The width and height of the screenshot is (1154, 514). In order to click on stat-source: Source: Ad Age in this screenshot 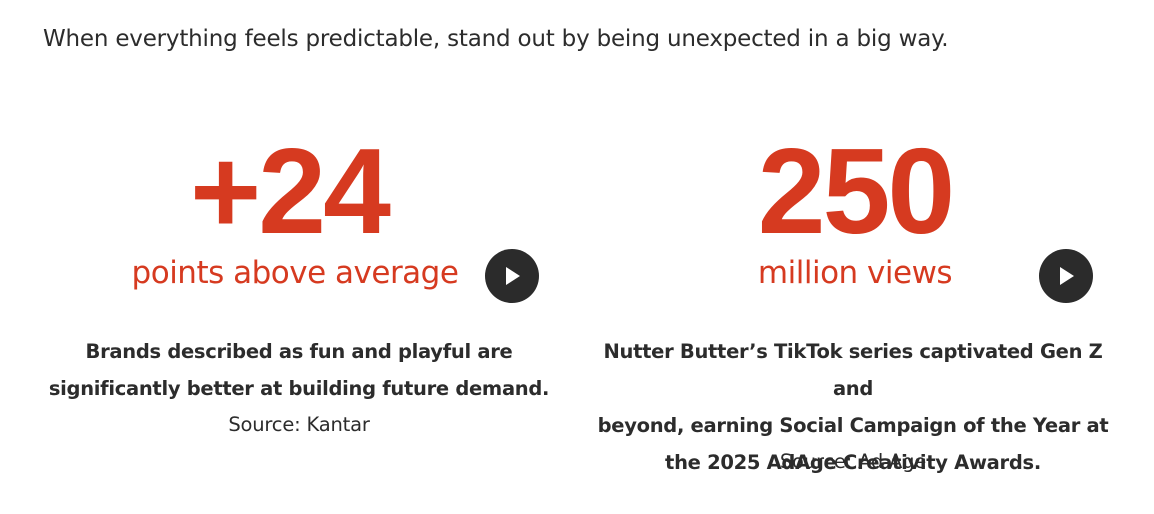, I will do `click(853, 461)`.